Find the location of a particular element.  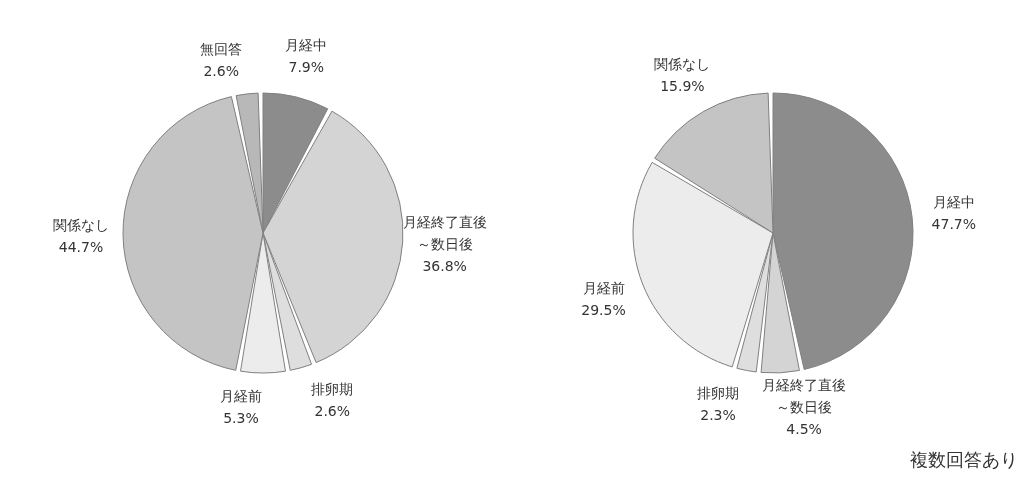

data-label: 47.7% is located at coordinates (954, 223).